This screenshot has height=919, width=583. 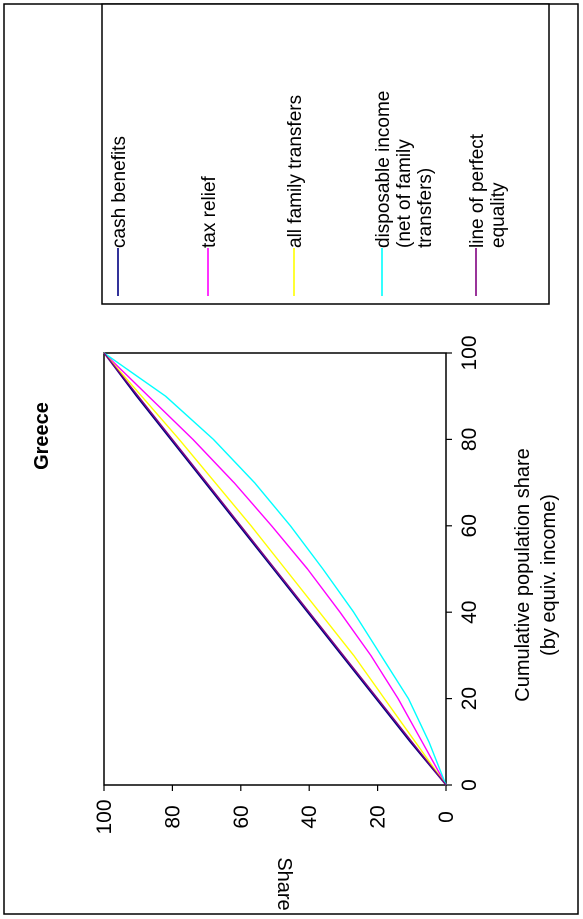 I want to click on y-tick-label: 100, so click(x=104, y=816).